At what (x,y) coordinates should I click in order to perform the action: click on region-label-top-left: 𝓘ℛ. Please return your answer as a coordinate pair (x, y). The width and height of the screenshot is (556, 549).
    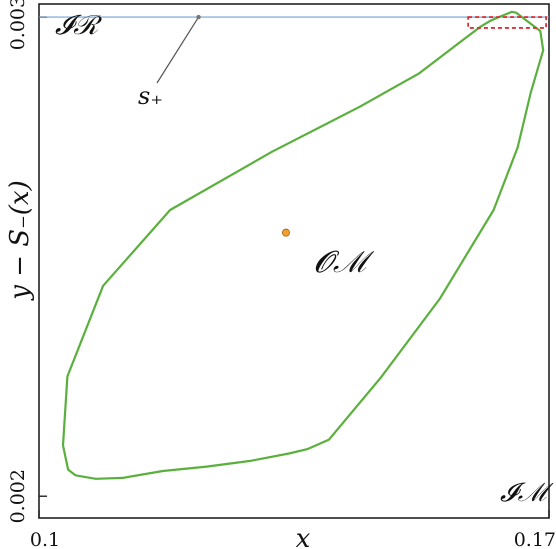
    Looking at the image, I should click on (78, 25).